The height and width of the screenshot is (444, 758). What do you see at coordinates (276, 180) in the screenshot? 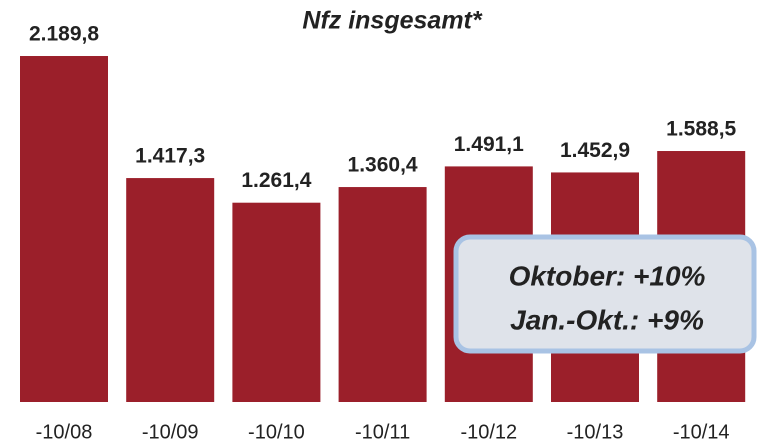
I see `value-label: 1.261,4` at bounding box center [276, 180].